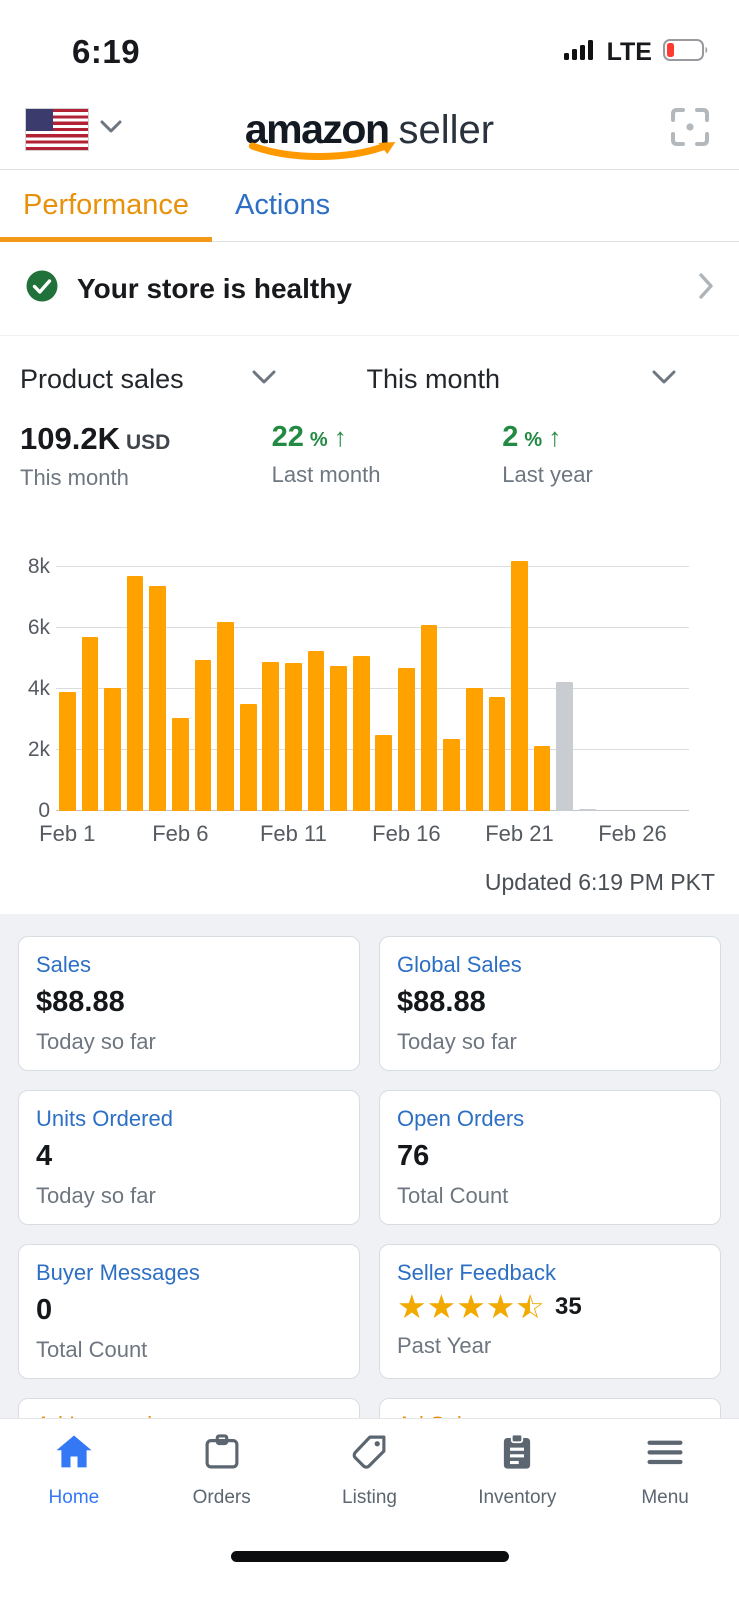  Describe the element at coordinates (44, 1310) in the screenshot. I see `card-value: 0` at that location.